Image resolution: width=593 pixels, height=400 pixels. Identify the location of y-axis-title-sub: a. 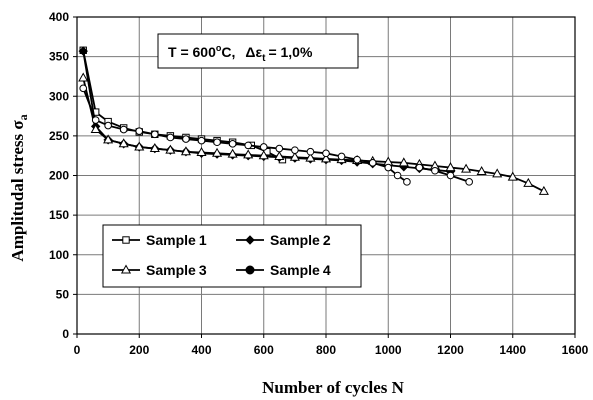
(23, 117).